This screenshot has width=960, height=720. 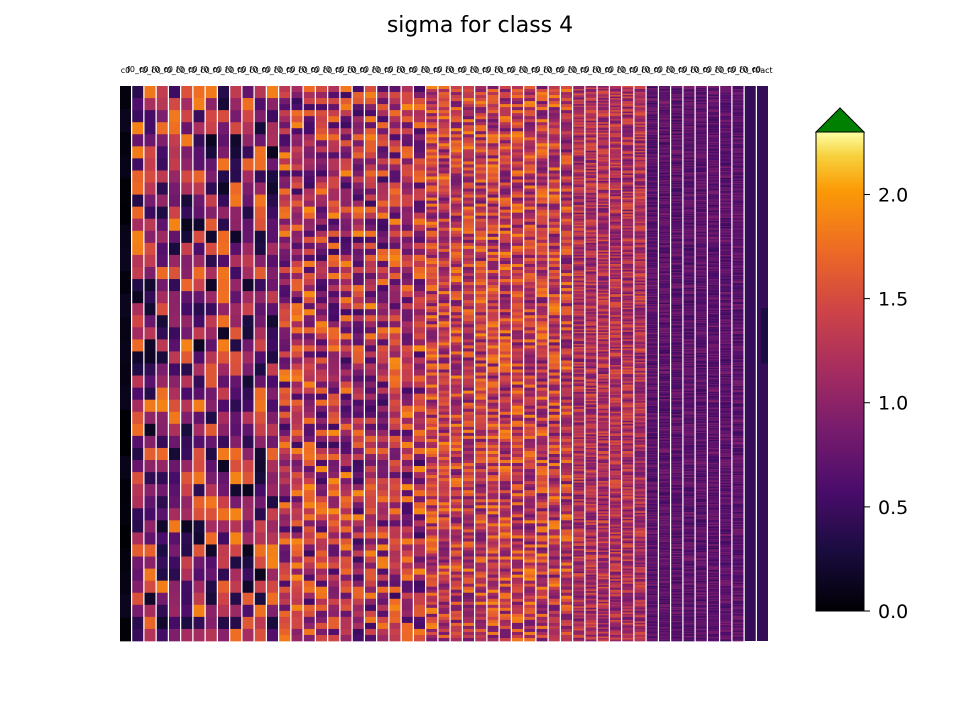 I want to click on column-label: f0_c0, so click(x=529, y=69).